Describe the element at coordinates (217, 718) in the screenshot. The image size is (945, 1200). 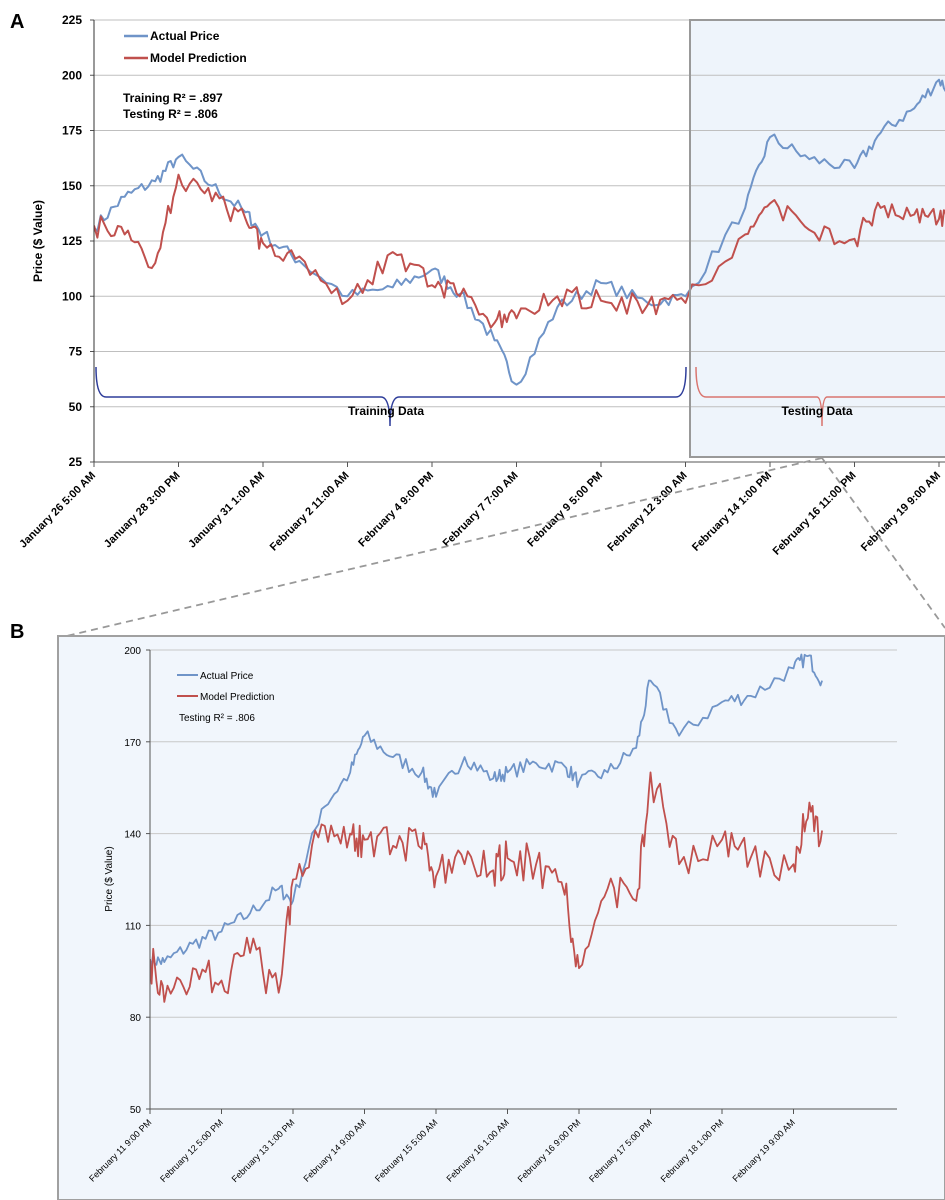
I see `testing-r2-annotation-b: Testing R² = .806` at that location.